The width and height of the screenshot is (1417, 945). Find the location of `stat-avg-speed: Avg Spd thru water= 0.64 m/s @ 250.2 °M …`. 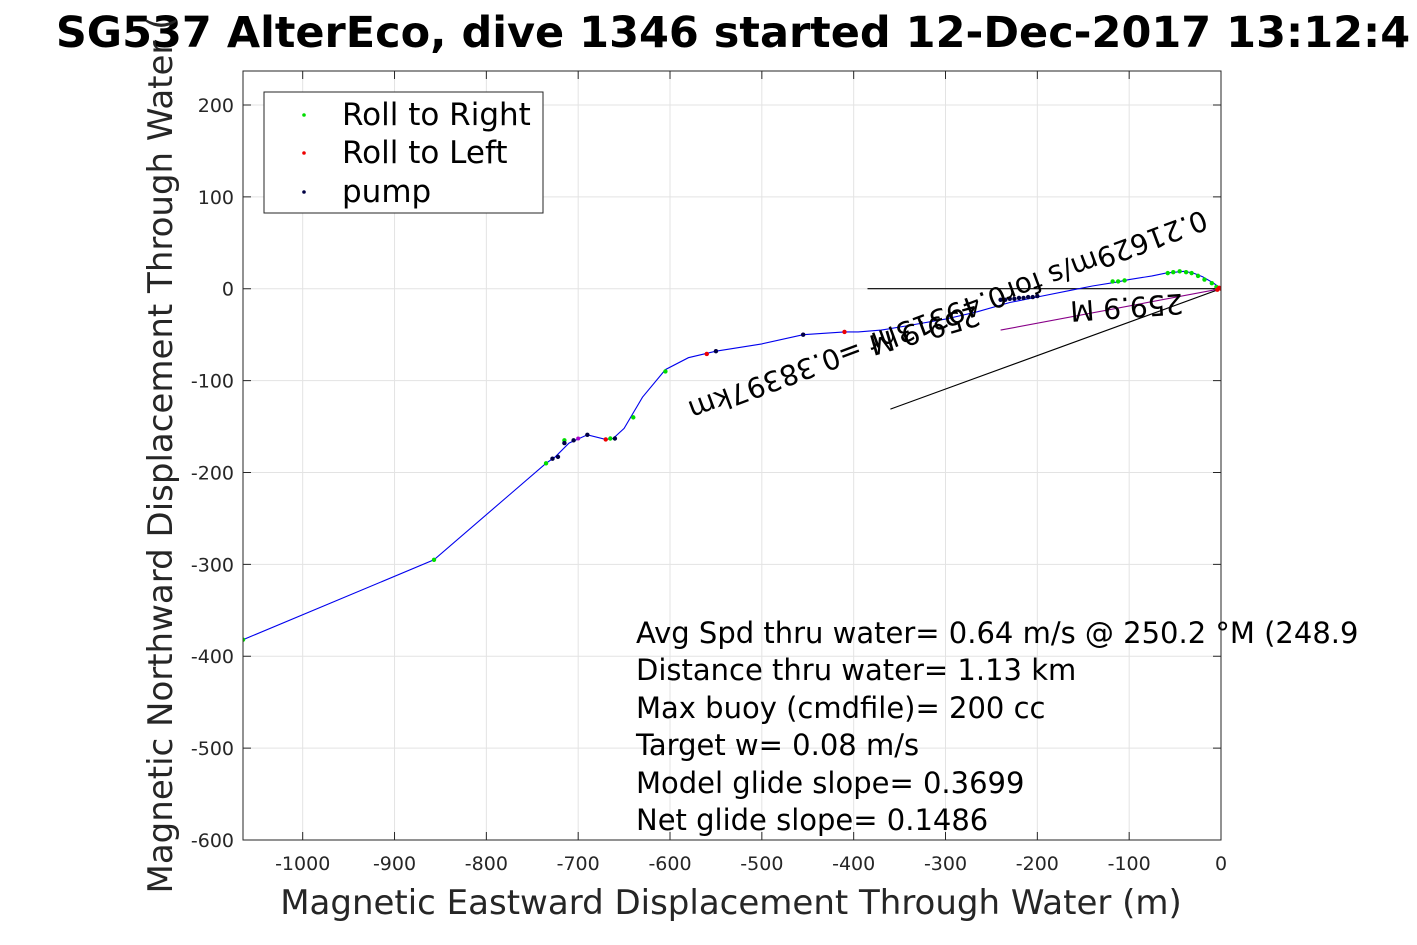

stat-avg-speed: Avg Spd thru water= 0.64 m/s @ 250.2 °M … is located at coordinates (997, 633).